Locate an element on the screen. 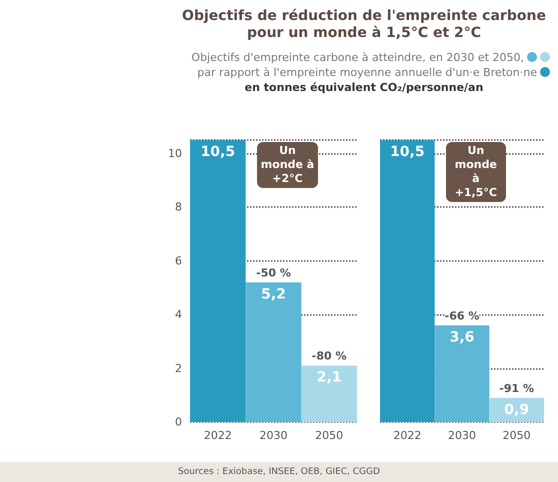  annotation: -50 % is located at coordinates (273, 273).